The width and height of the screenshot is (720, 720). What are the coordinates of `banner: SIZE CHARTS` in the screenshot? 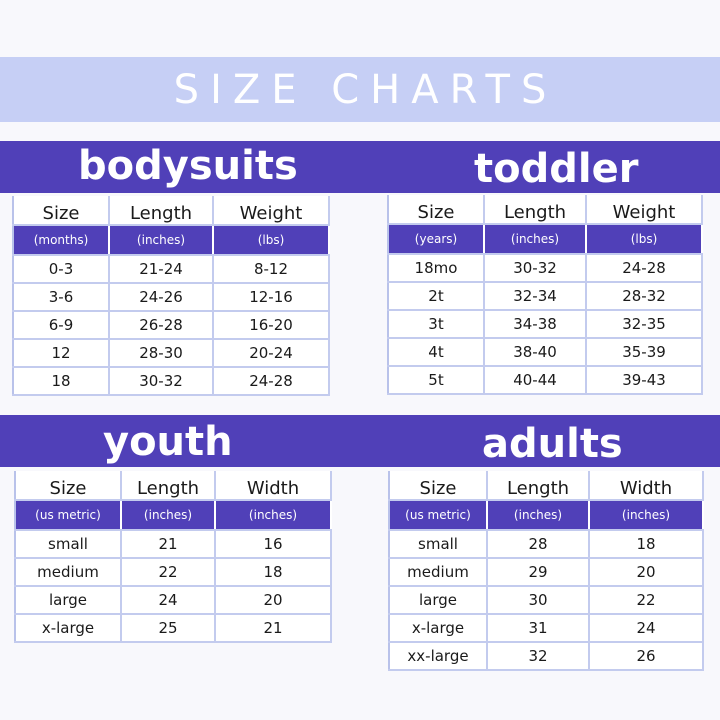 It's located at (360, 89).